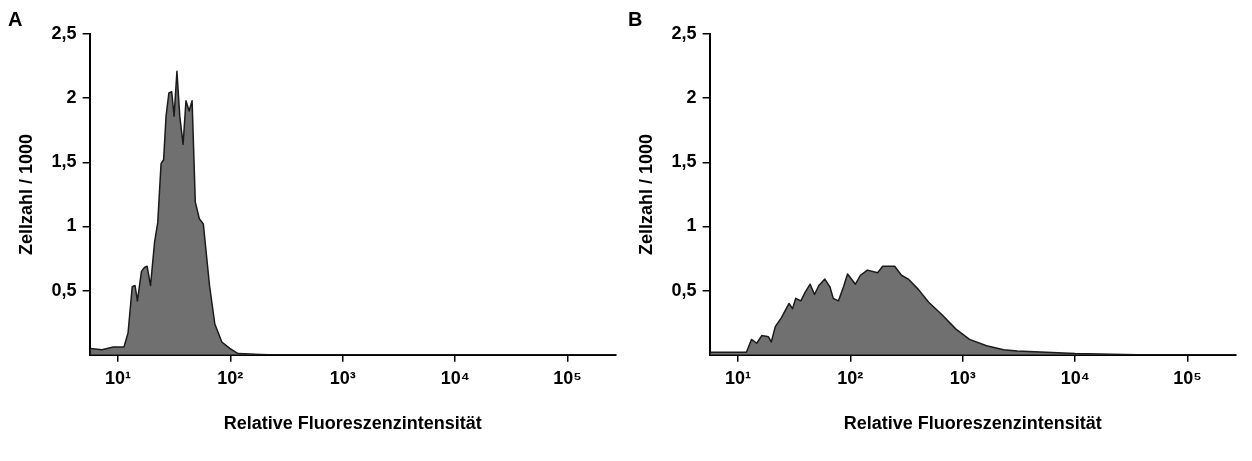 Image resolution: width=1252 pixels, height=461 pixels. I want to click on chart-title: A, so click(15, 18).